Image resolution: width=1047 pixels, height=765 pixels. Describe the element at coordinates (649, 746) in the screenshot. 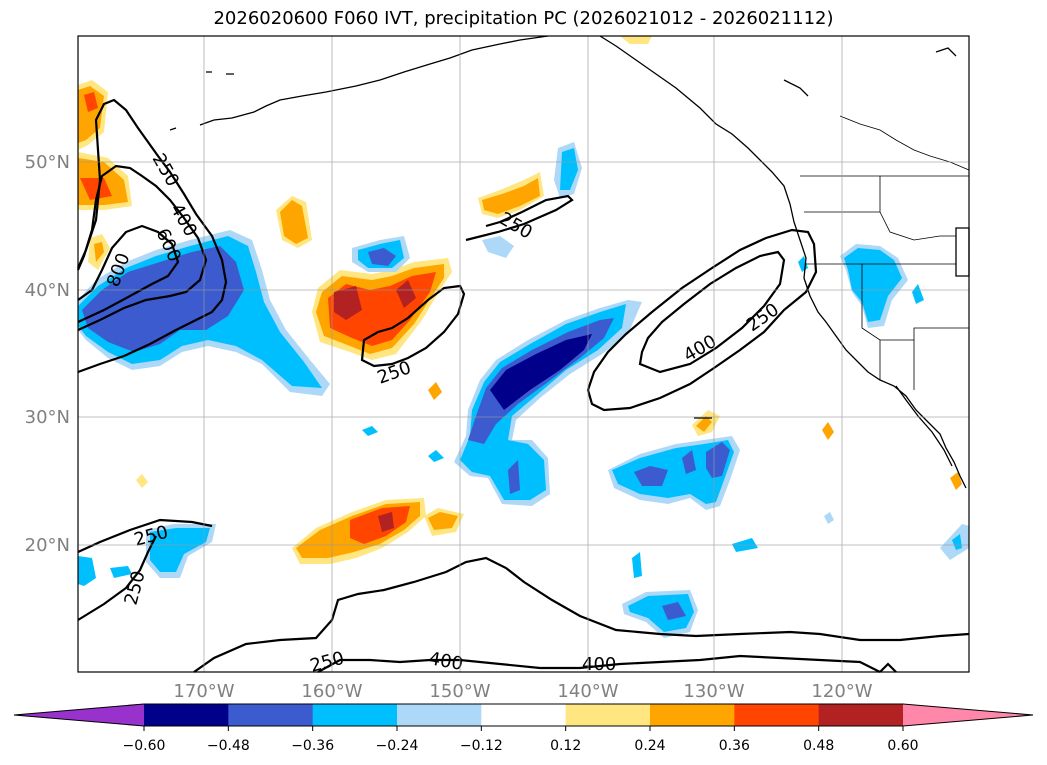

I see `colorbar-tick-label: 0.24` at that location.